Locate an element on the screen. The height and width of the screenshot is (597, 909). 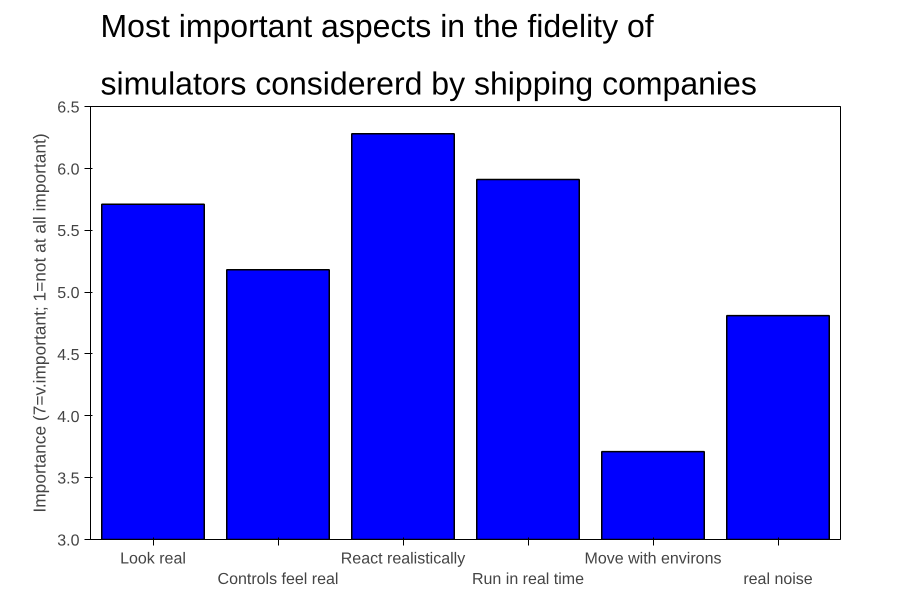
x-tick-label: React realistically is located at coordinates (403, 559).